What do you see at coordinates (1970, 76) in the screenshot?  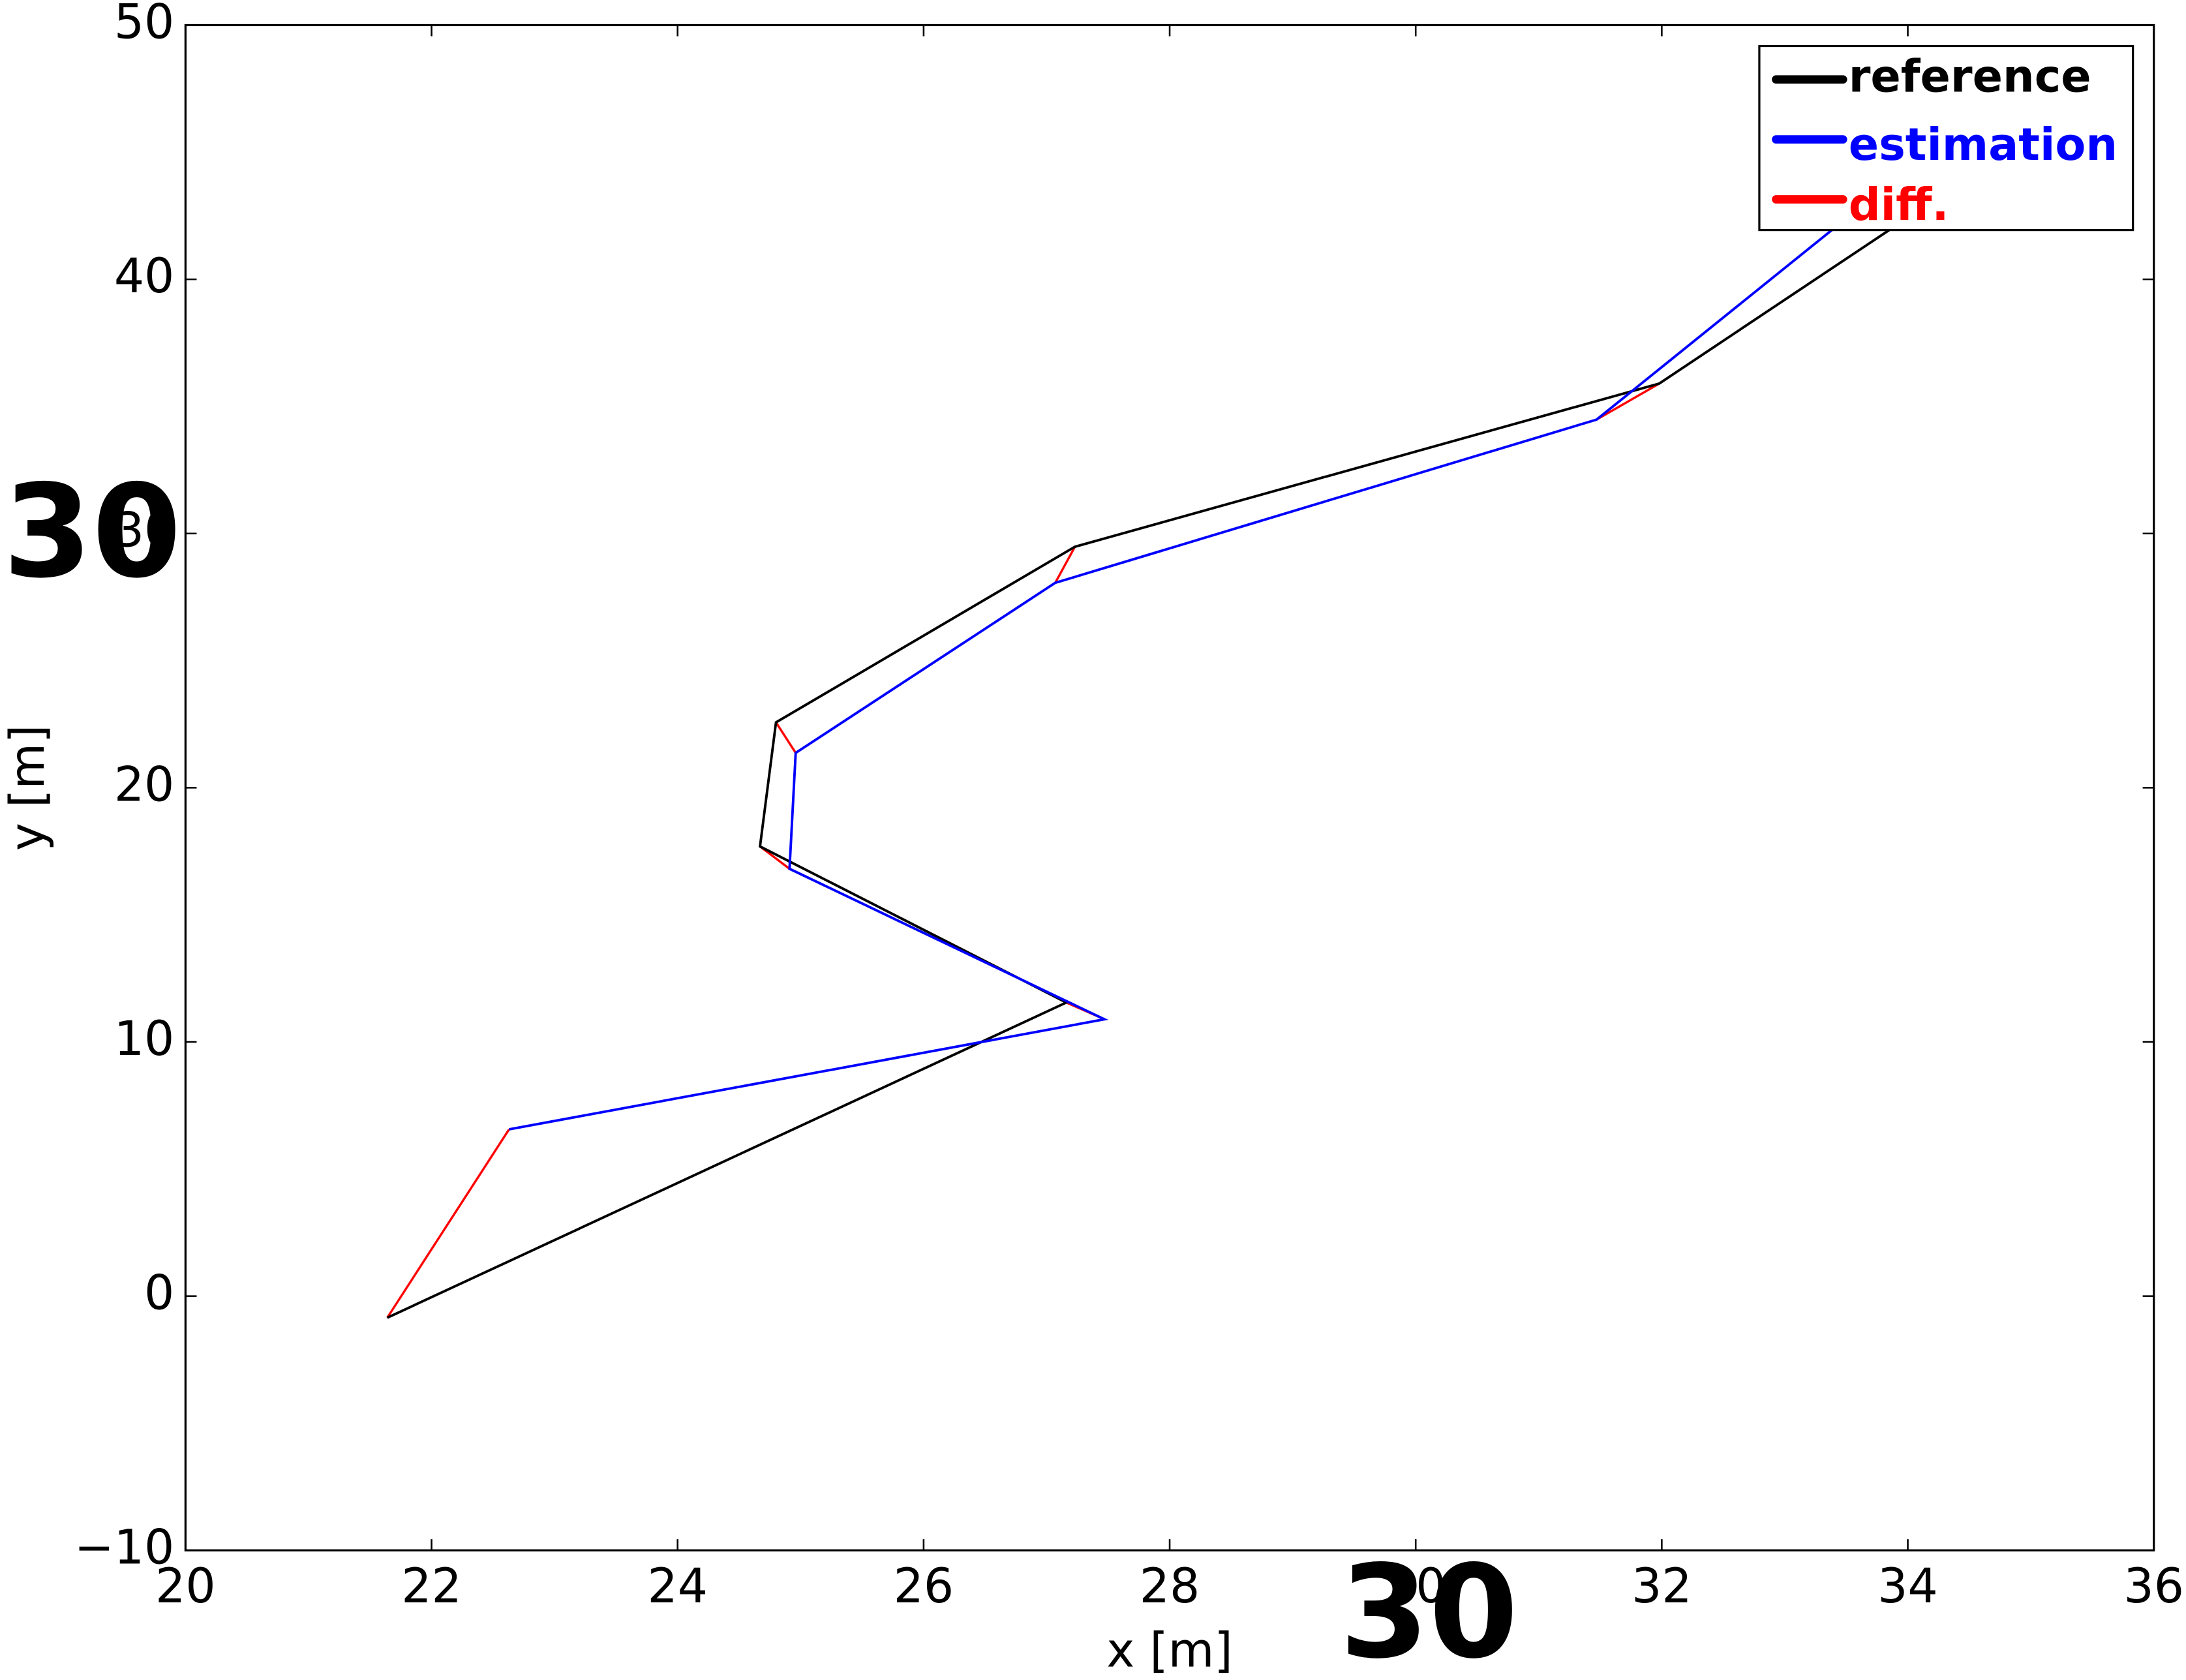 I see `legend-label: reference` at bounding box center [1970, 76].